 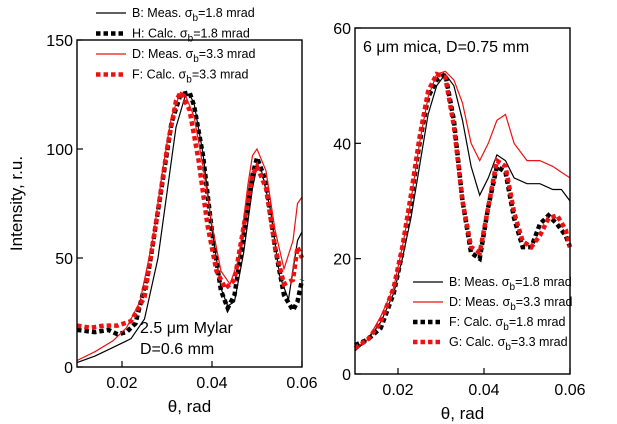 I want to click on sample-annotation: D=0.6 mm, so click(x=177, y=349).